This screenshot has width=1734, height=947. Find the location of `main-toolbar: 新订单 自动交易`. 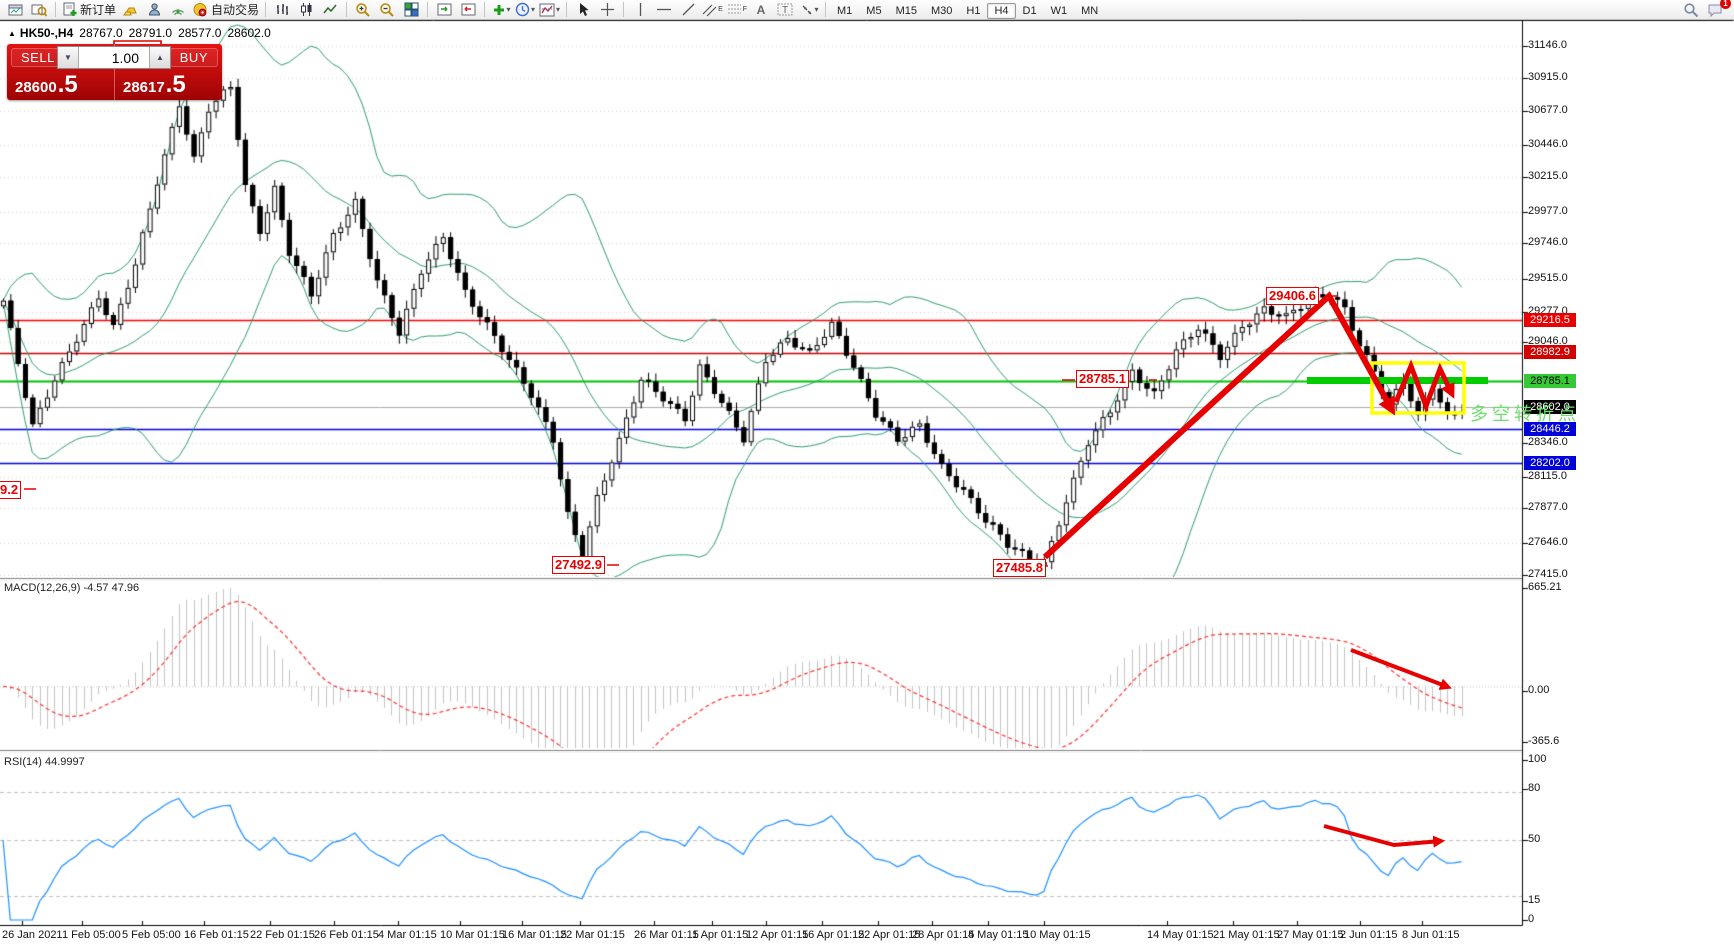

main-toolbar: 新订单 自动交易 is located at coordinates (867, 10).